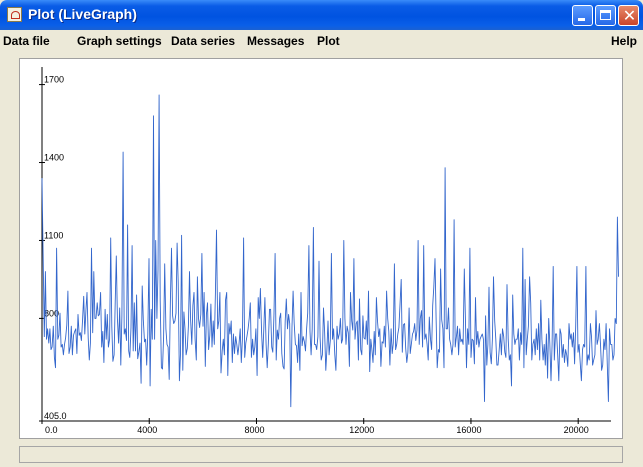 Image resolution: width=643 pixels, height=467 pixels. I want to click on x-tick-label: 4000, so click(147, 430).